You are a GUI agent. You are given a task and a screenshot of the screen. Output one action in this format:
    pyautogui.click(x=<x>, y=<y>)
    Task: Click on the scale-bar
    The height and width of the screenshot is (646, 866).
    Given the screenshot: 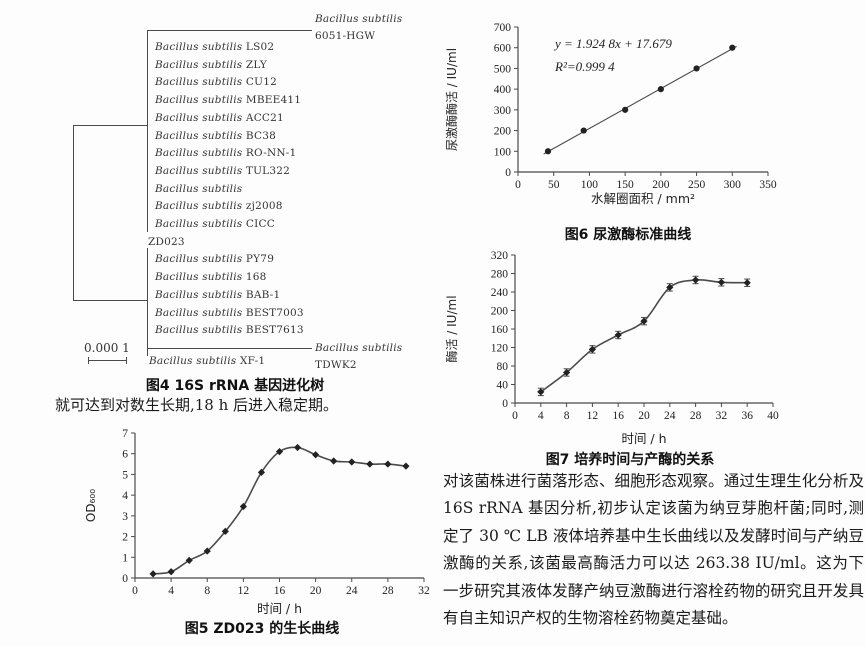 What is the action you would take?
    pyautogui.click(x=107, y=360)
    